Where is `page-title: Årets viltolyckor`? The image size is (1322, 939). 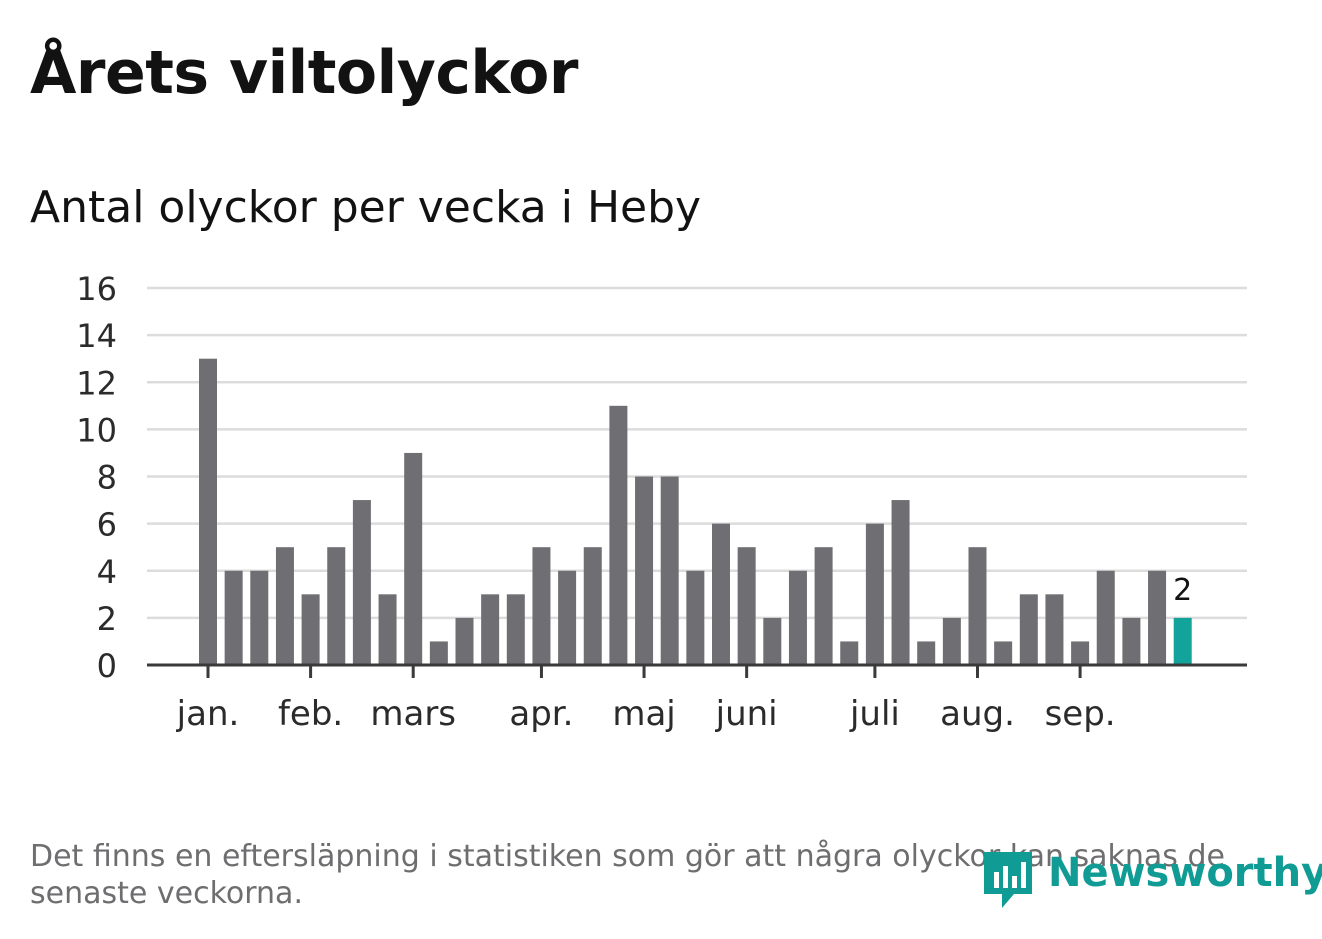
page-title: Årets viltolyckor is located at coordinates (304, 73).